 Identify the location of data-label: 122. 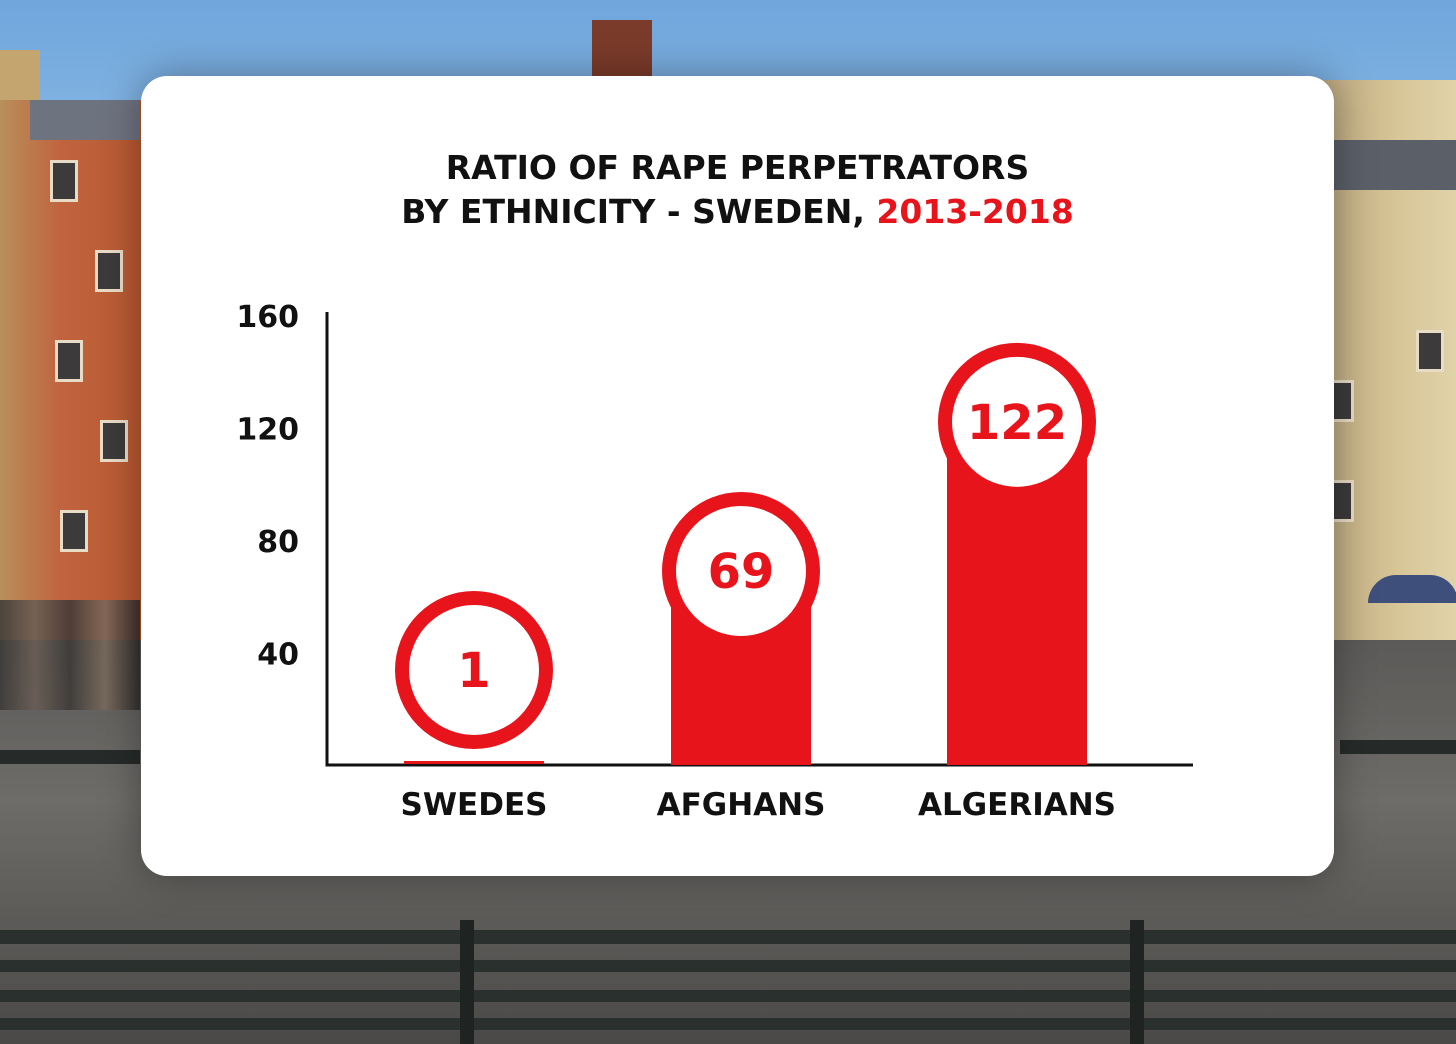
(1017, 423).